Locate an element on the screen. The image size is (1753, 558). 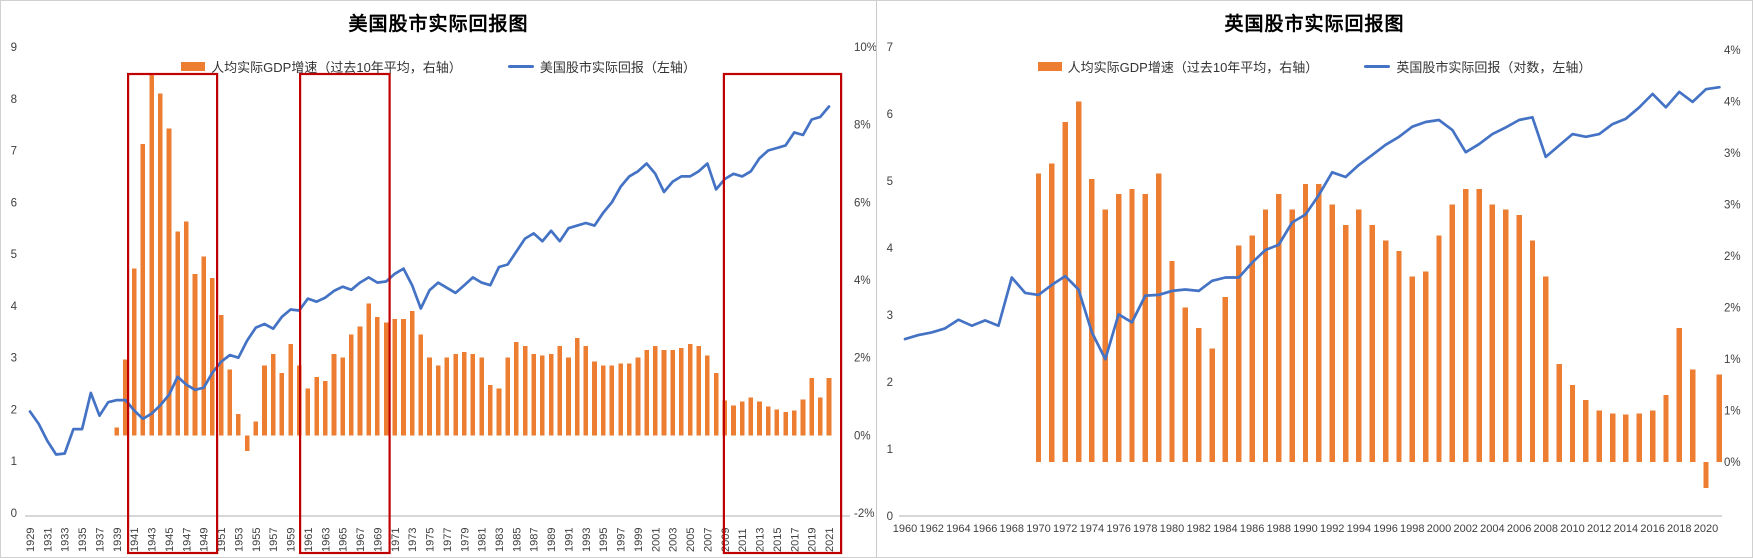
right-axis-tick-label: 3% is located at coordinates (1732, 154).